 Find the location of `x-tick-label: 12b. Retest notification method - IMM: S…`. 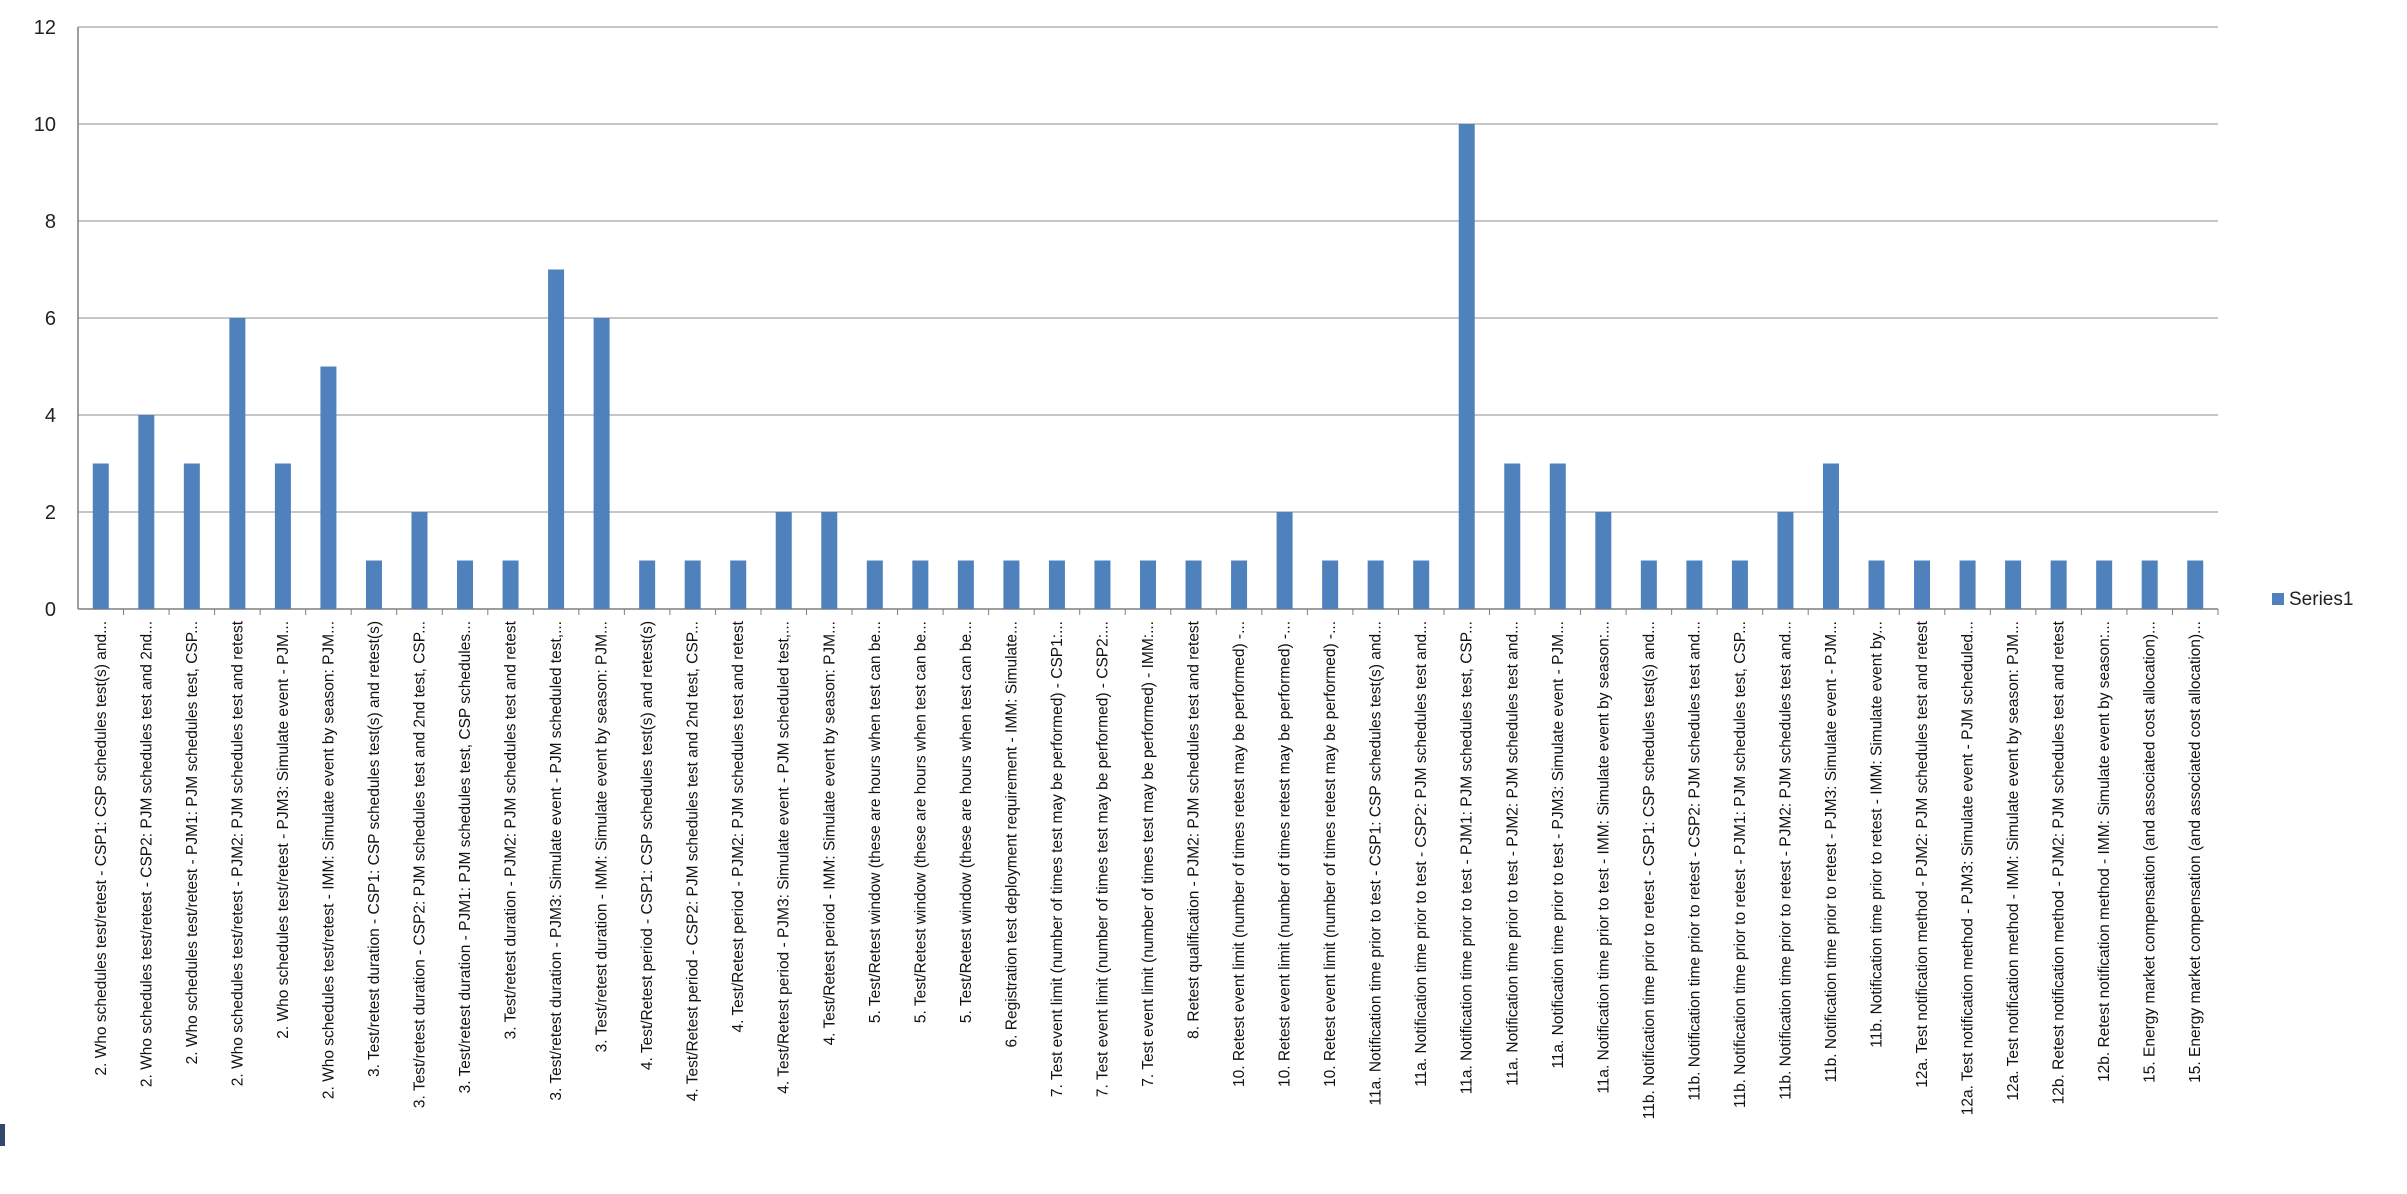

x-tick-label: 12b. Retest notification method - IMM: S… is located at coordinates (2104, 851).